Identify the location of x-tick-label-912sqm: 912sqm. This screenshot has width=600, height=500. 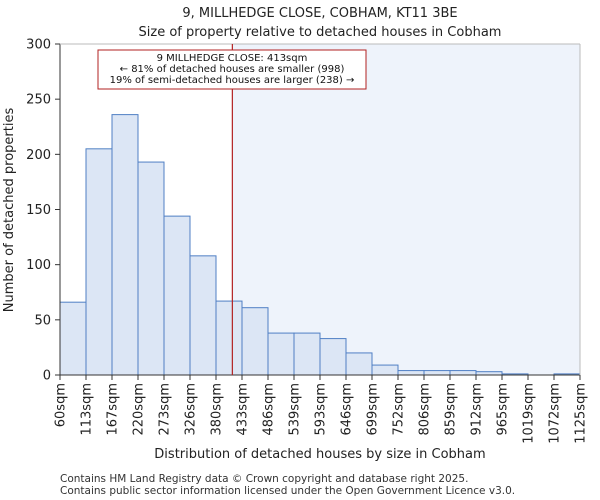
(477, 409).